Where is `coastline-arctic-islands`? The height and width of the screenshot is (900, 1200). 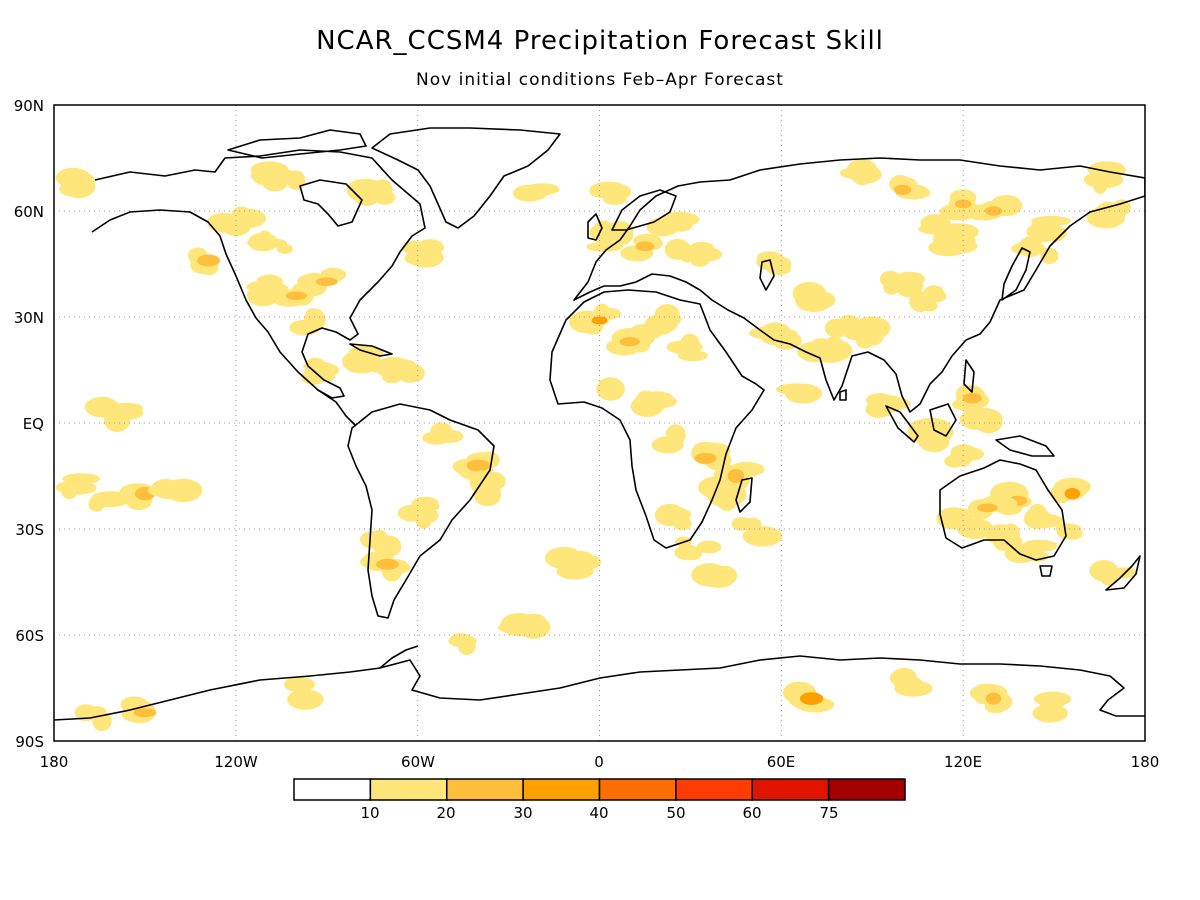 coastline-arctic-islands is located at coordinates (297, 144).